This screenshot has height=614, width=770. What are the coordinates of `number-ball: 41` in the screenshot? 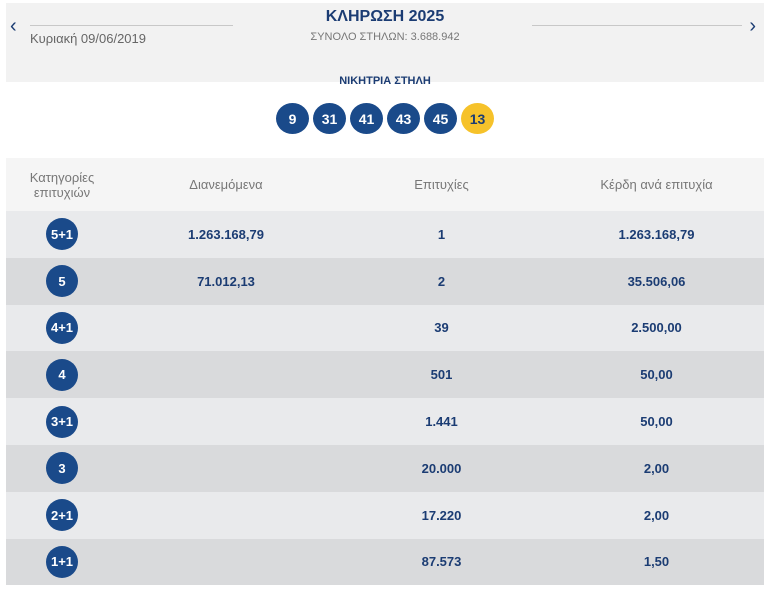 It's located at (366, 118).